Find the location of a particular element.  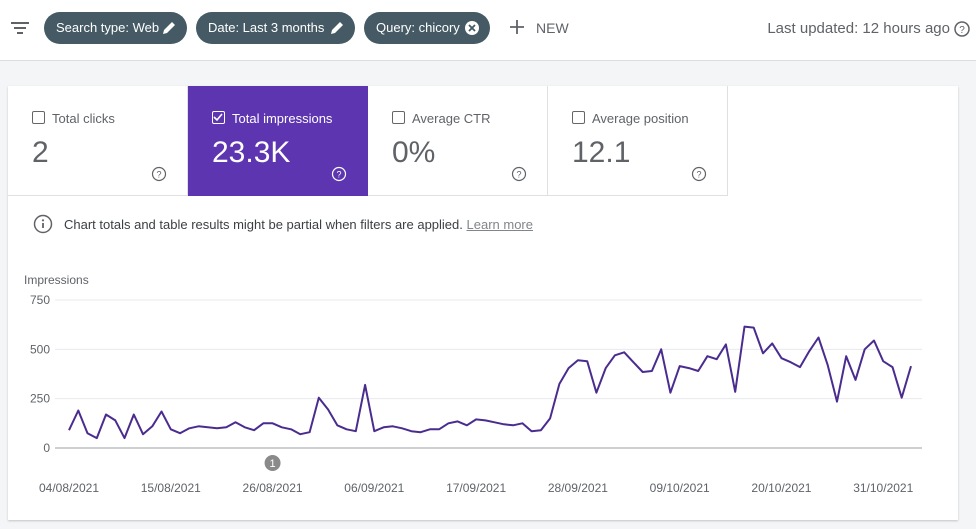

metric-label: Total impressions is located at coordinates (282, 118).